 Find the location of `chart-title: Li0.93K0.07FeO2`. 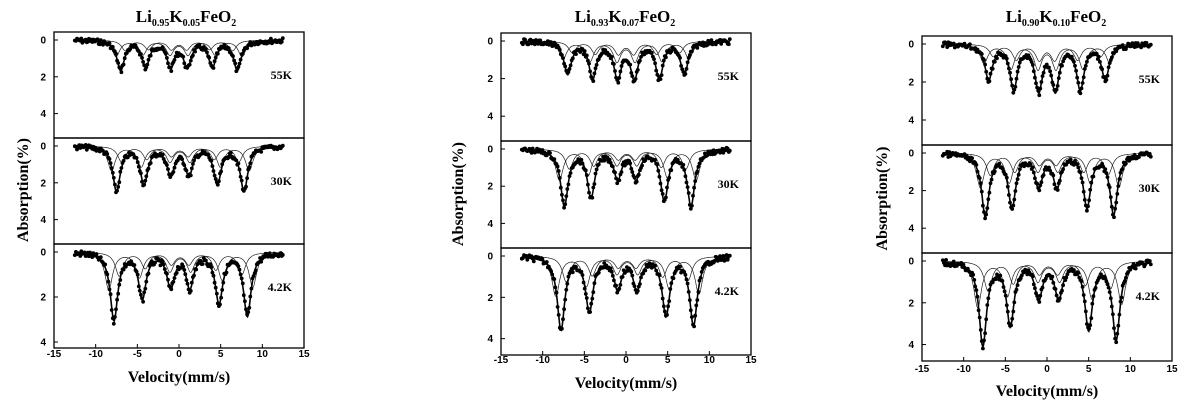

chart-title: Li0.93K0.07FeO2 is located at coordinates (625, 18).